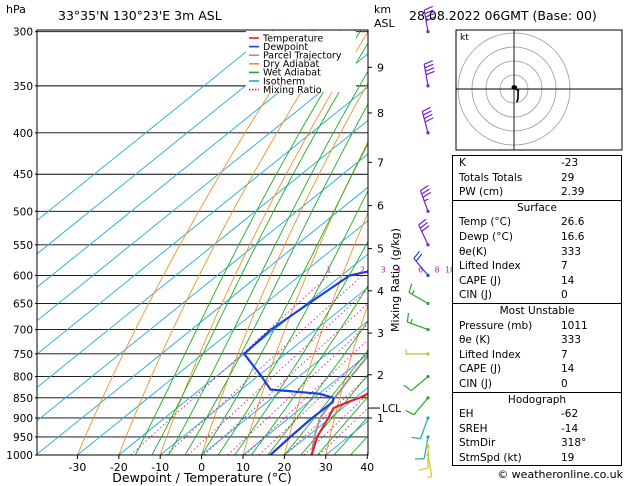 The image size is (629, 486). Describe the element at coordinates (292, 90) in the screenshot. I see `legend-entry: Mixing Ratio` at that location.